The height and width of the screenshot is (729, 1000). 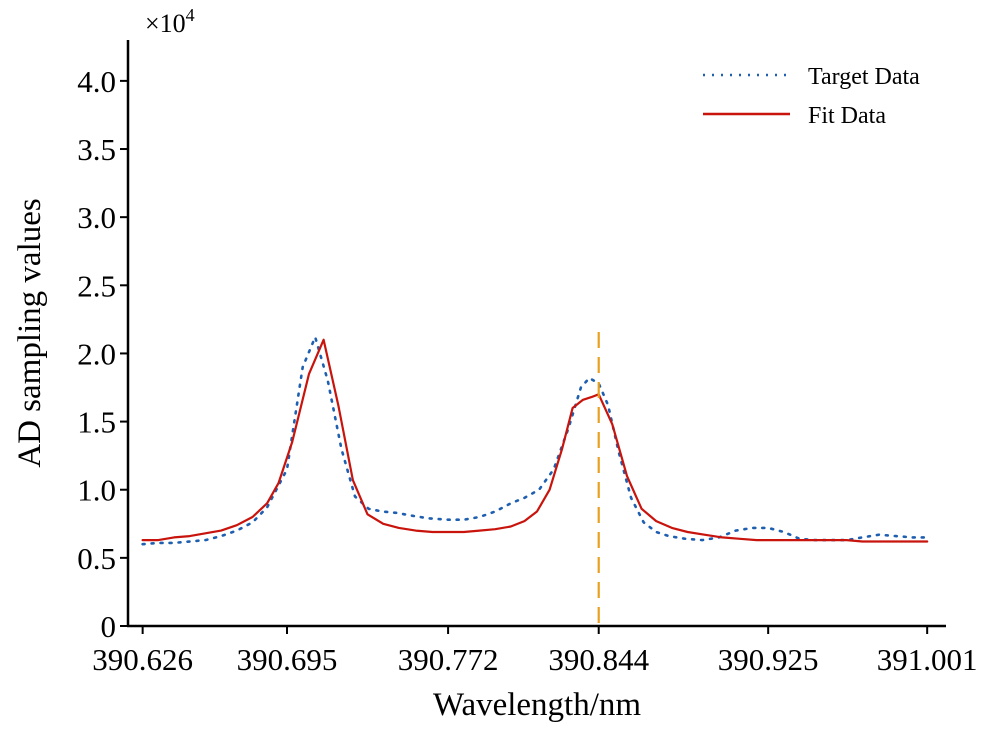 What do you see at coordinates (864, 77) in the screenshot?
I see `legend-label-target: Target Data` at bounding box center [864, 77].